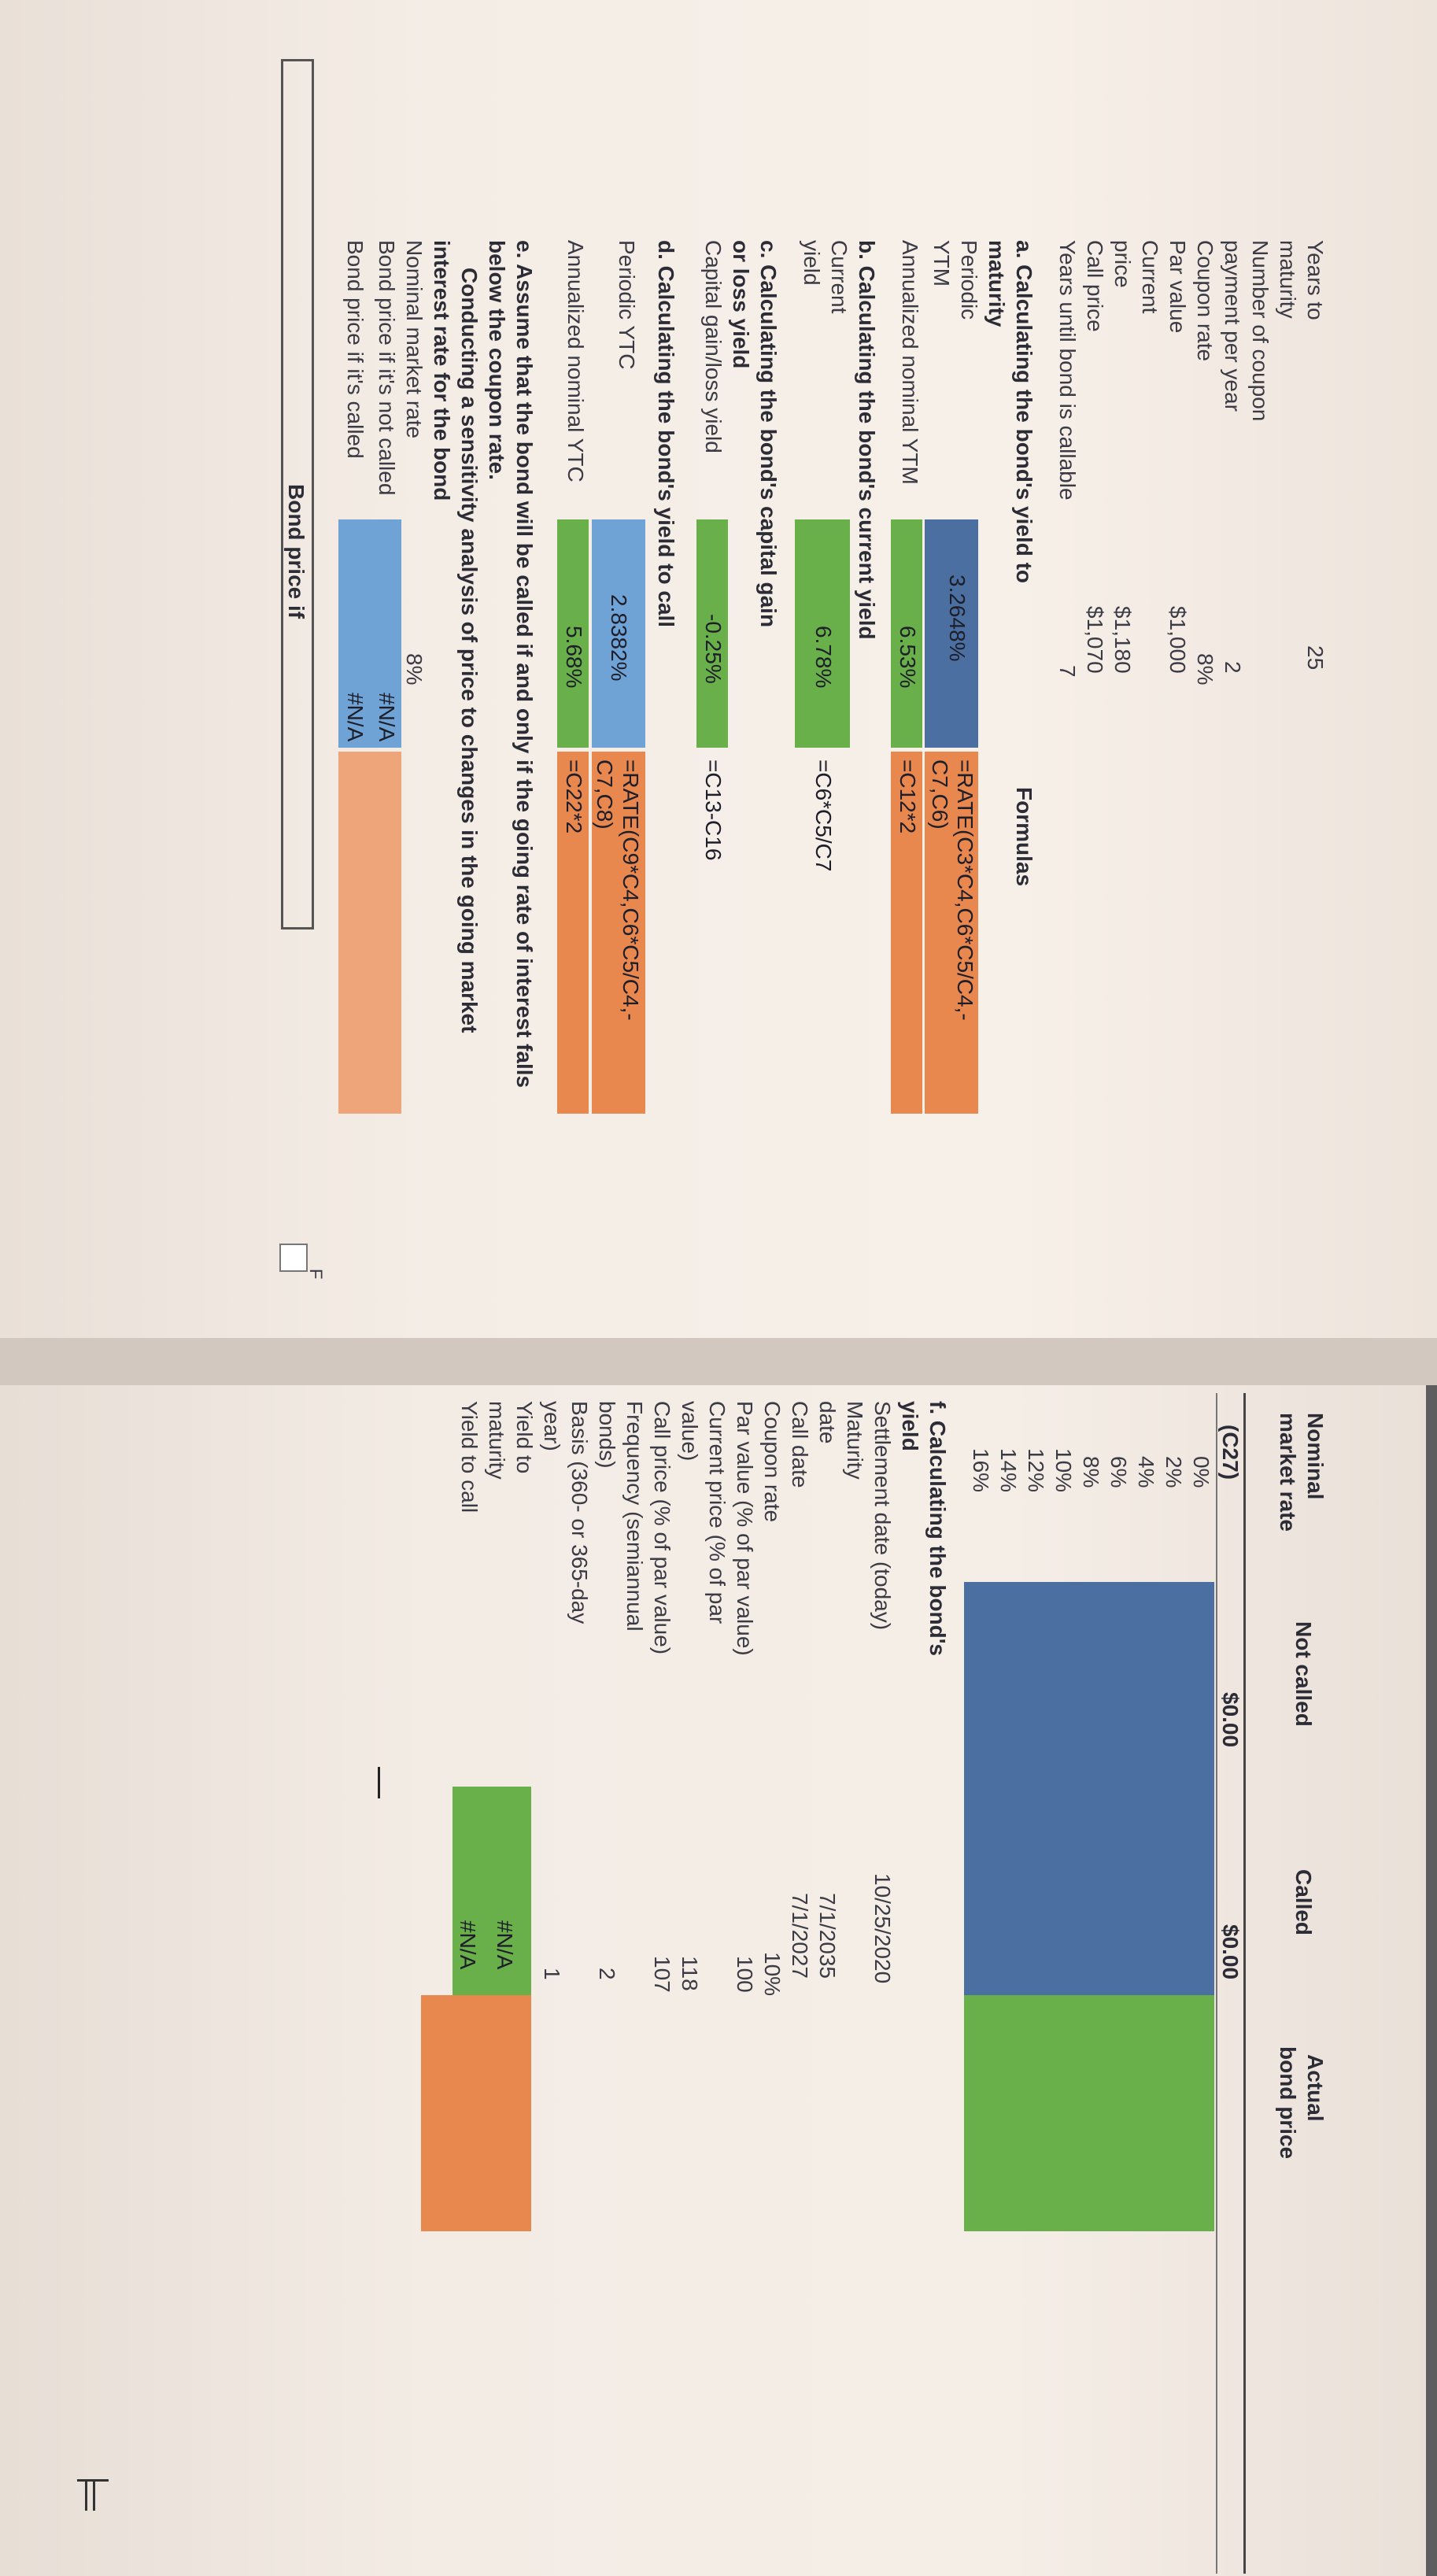  What do you see at coordinates (855, 1440) in the screenshot?
I see `maturity-label: Maturity` at bounding box center [855, 1440].